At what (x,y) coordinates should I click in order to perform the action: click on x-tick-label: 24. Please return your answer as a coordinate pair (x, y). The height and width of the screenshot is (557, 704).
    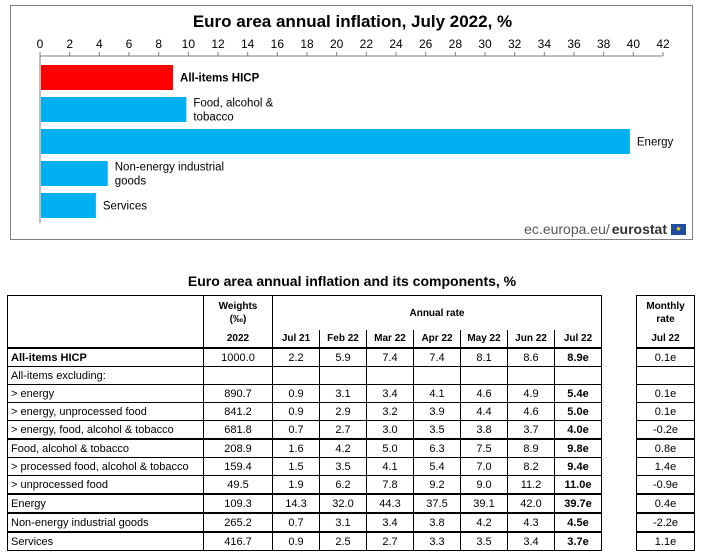
    Looking at the image, I should click on (396, 44).